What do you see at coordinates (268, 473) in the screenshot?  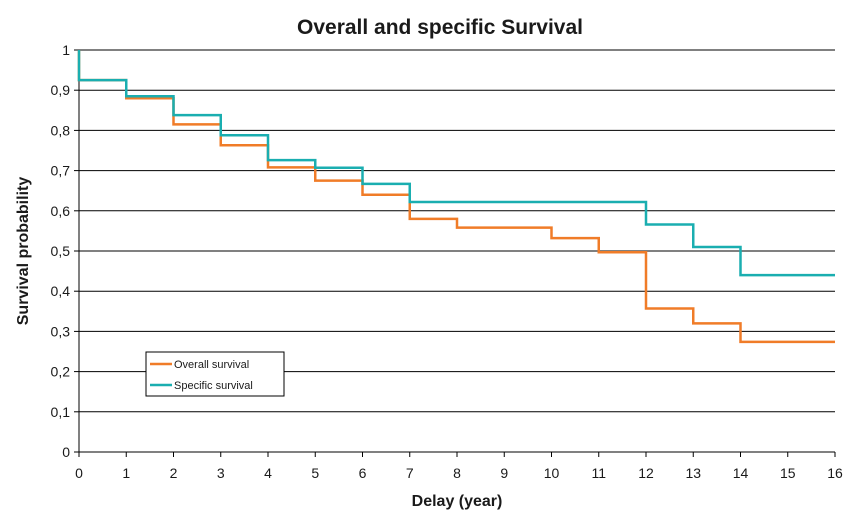 I see `x-tick-label: 4` at bounding box center [268, 473].